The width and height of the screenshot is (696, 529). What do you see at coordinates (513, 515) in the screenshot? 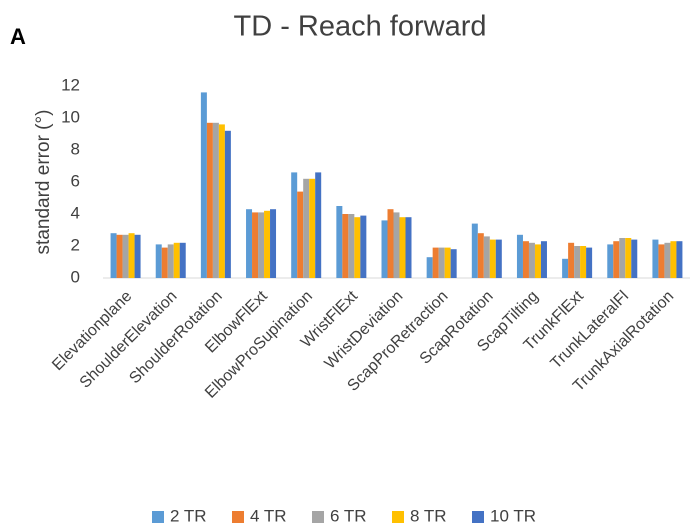
I see `legend-label: 10 TR` at bounding box center [513, 515].